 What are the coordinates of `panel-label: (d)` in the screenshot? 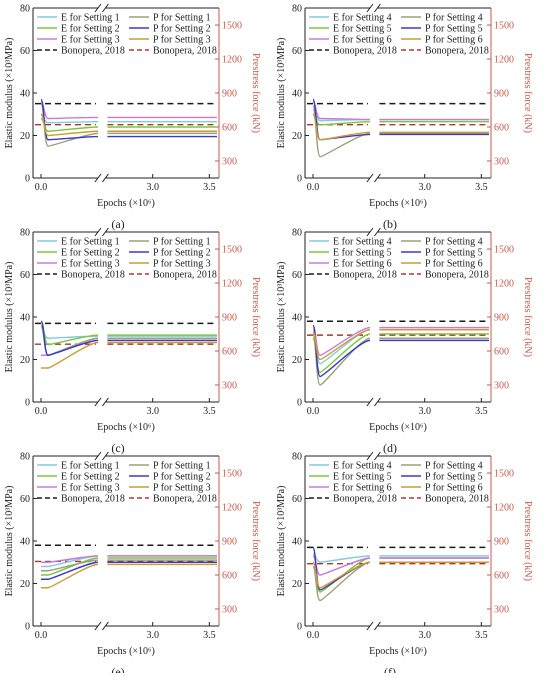 It's located at (390, 448).